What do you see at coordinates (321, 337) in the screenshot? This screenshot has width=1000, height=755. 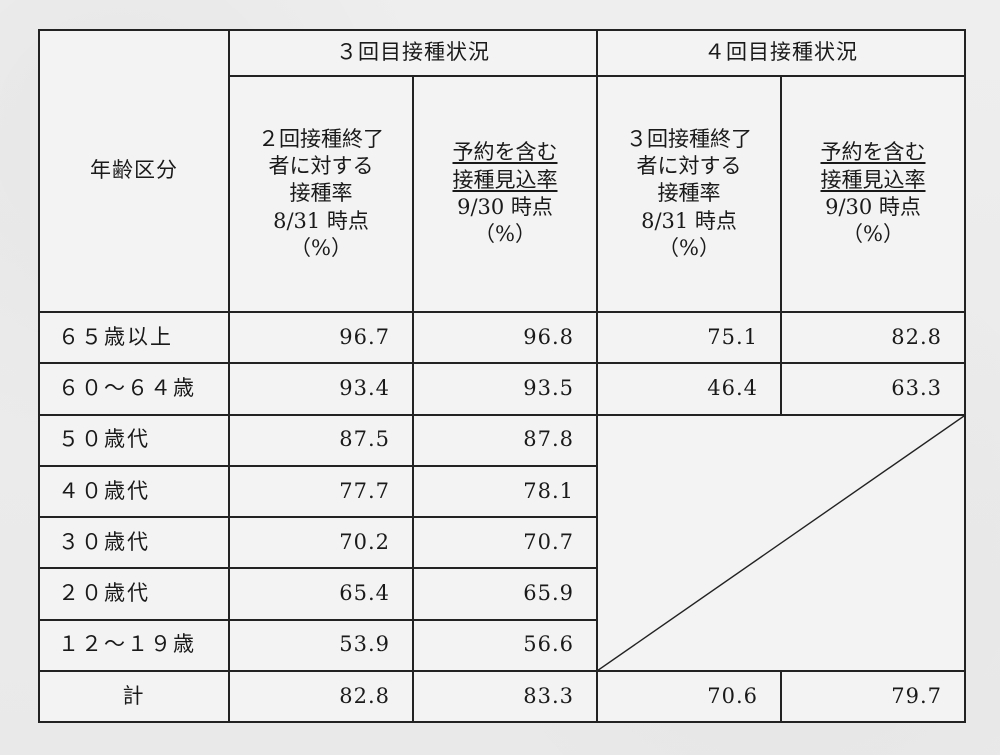 I see `value-cell: 96.7` at bounding box center [321, 337].